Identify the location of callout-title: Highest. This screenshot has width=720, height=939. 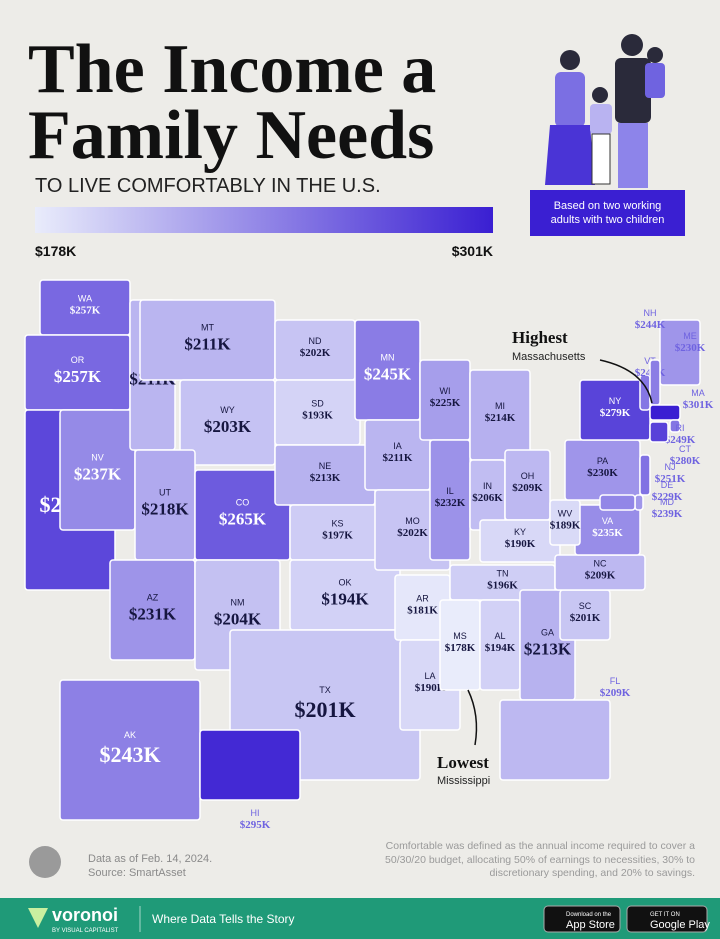
(540, 337).